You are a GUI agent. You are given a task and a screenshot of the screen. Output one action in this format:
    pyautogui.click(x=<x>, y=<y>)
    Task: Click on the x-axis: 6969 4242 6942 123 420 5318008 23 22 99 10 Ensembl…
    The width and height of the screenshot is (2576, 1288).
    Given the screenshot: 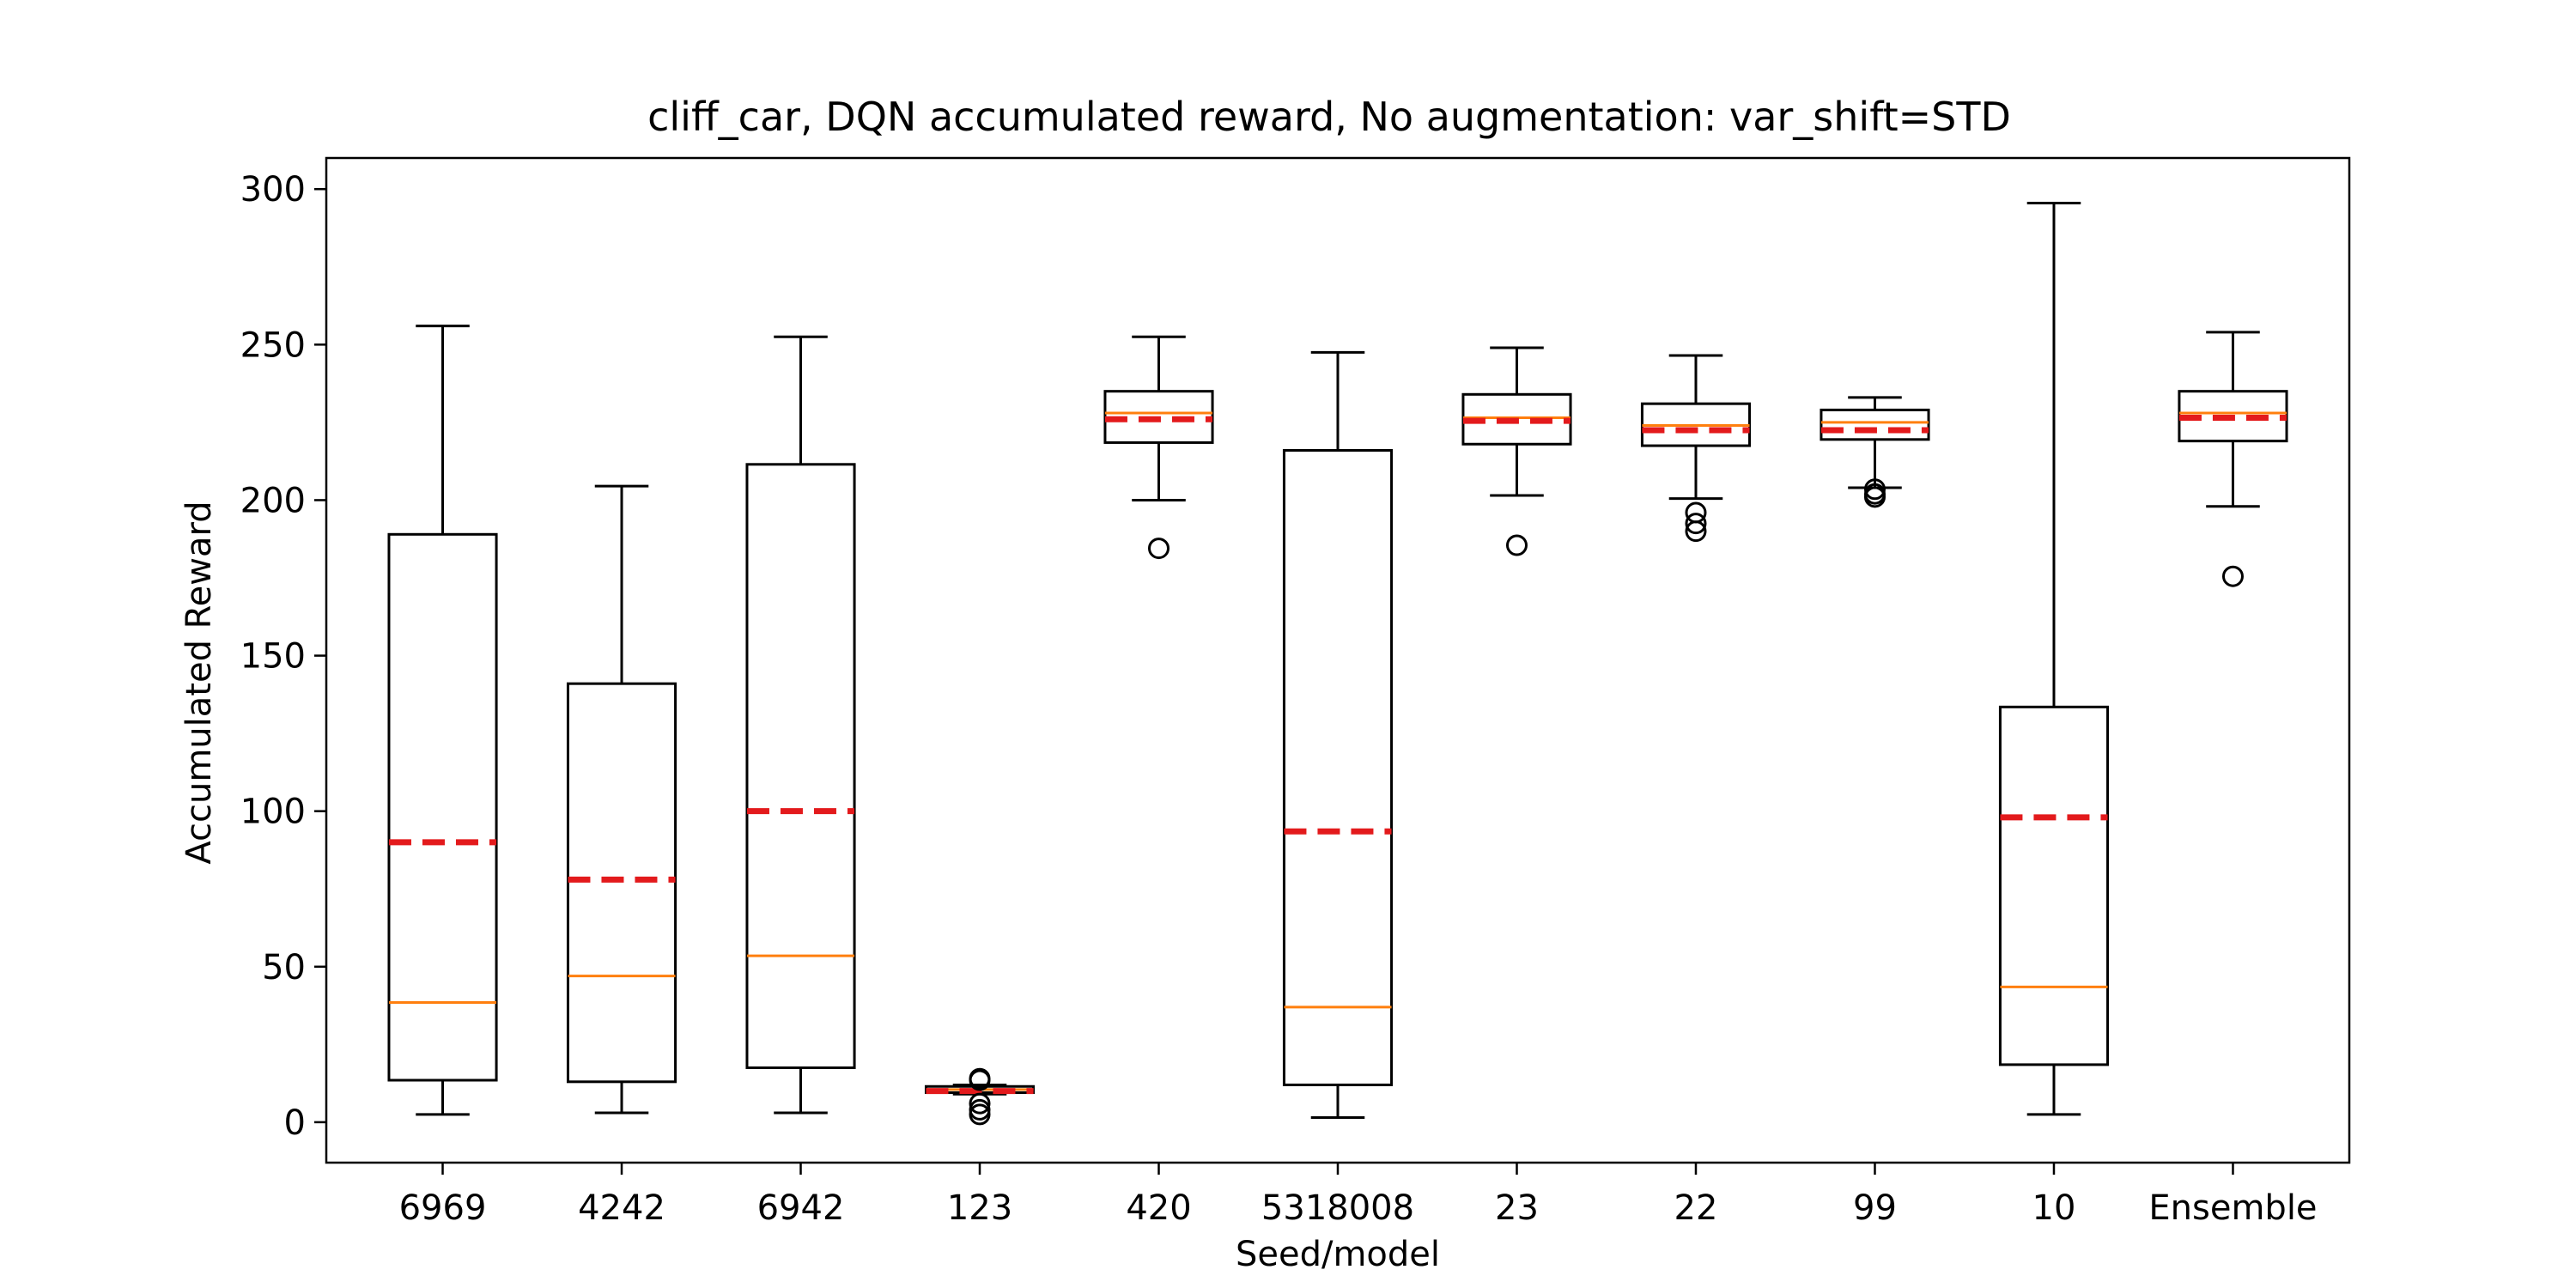 What is the action you would take?
    pyautogui.click(x=1358, y=1195)
    